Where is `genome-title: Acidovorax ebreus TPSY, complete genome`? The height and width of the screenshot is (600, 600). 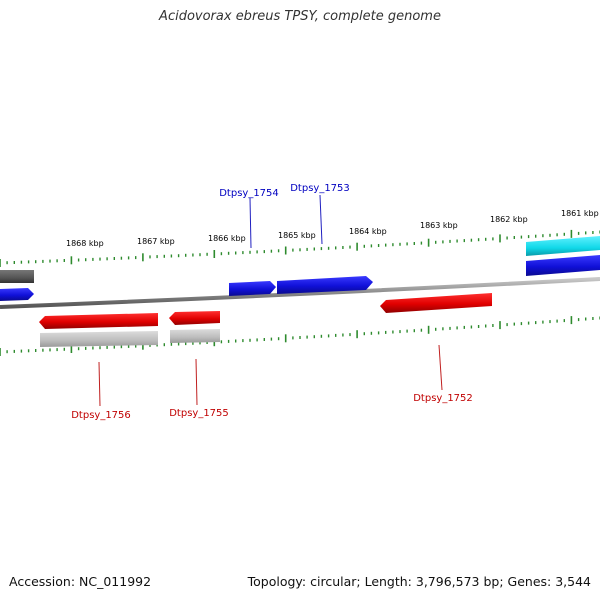
genome-title: Acidovorax ebreus TPSY, complete genome is located at coordinates (300, 16).